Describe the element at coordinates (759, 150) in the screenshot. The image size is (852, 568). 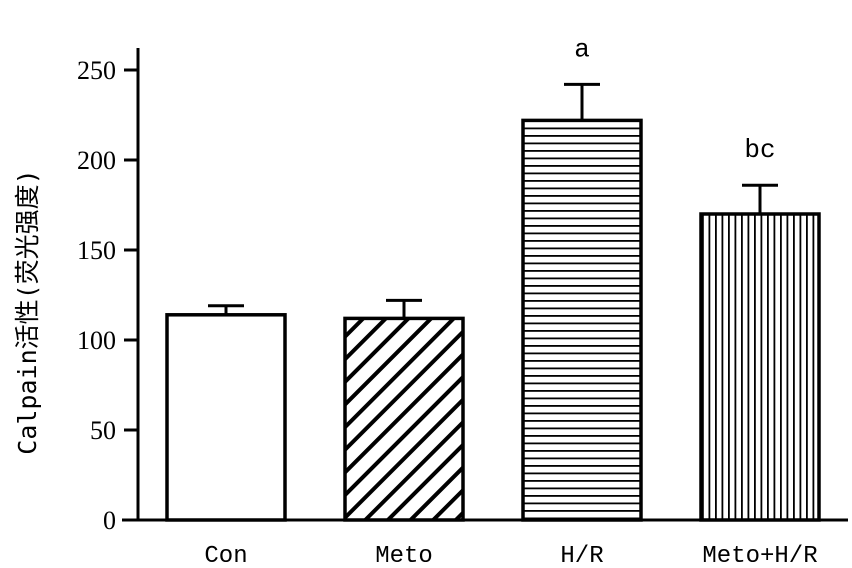
I see `significance-label: bc` at that location.